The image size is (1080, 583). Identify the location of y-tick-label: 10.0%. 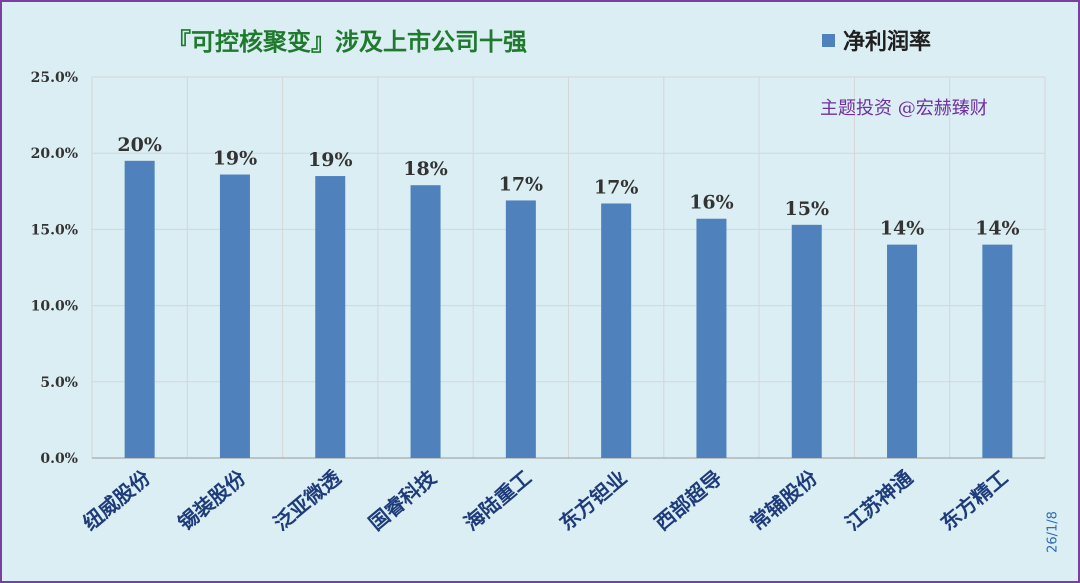
(54, 307).